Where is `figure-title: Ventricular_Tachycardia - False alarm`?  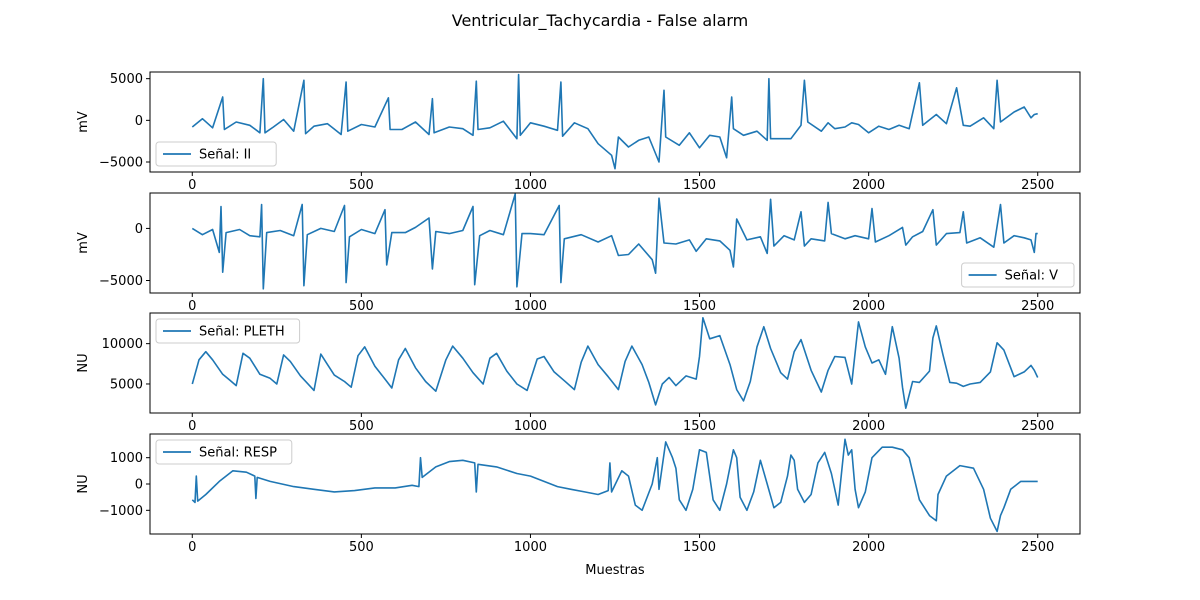
figure-title: Ventricular_Tachycardia - False alarm is located at coordinates (600, 21).